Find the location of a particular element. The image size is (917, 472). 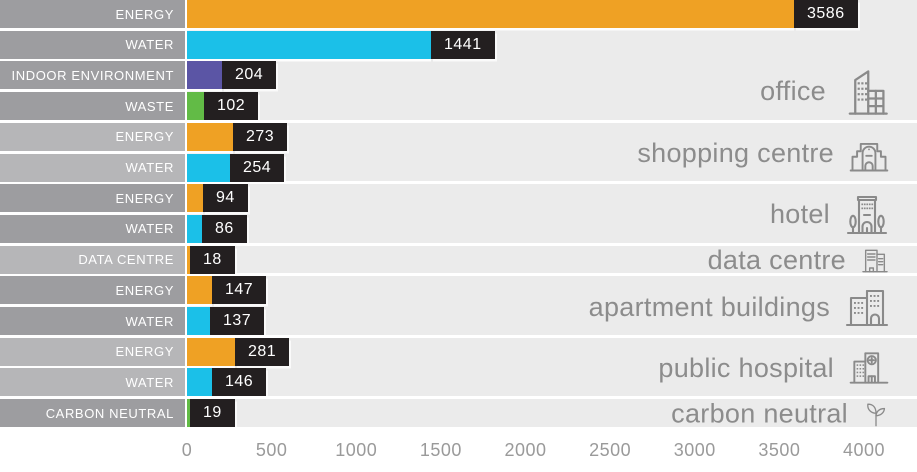

bar-area: 137 is located at coordinates (552, 321).